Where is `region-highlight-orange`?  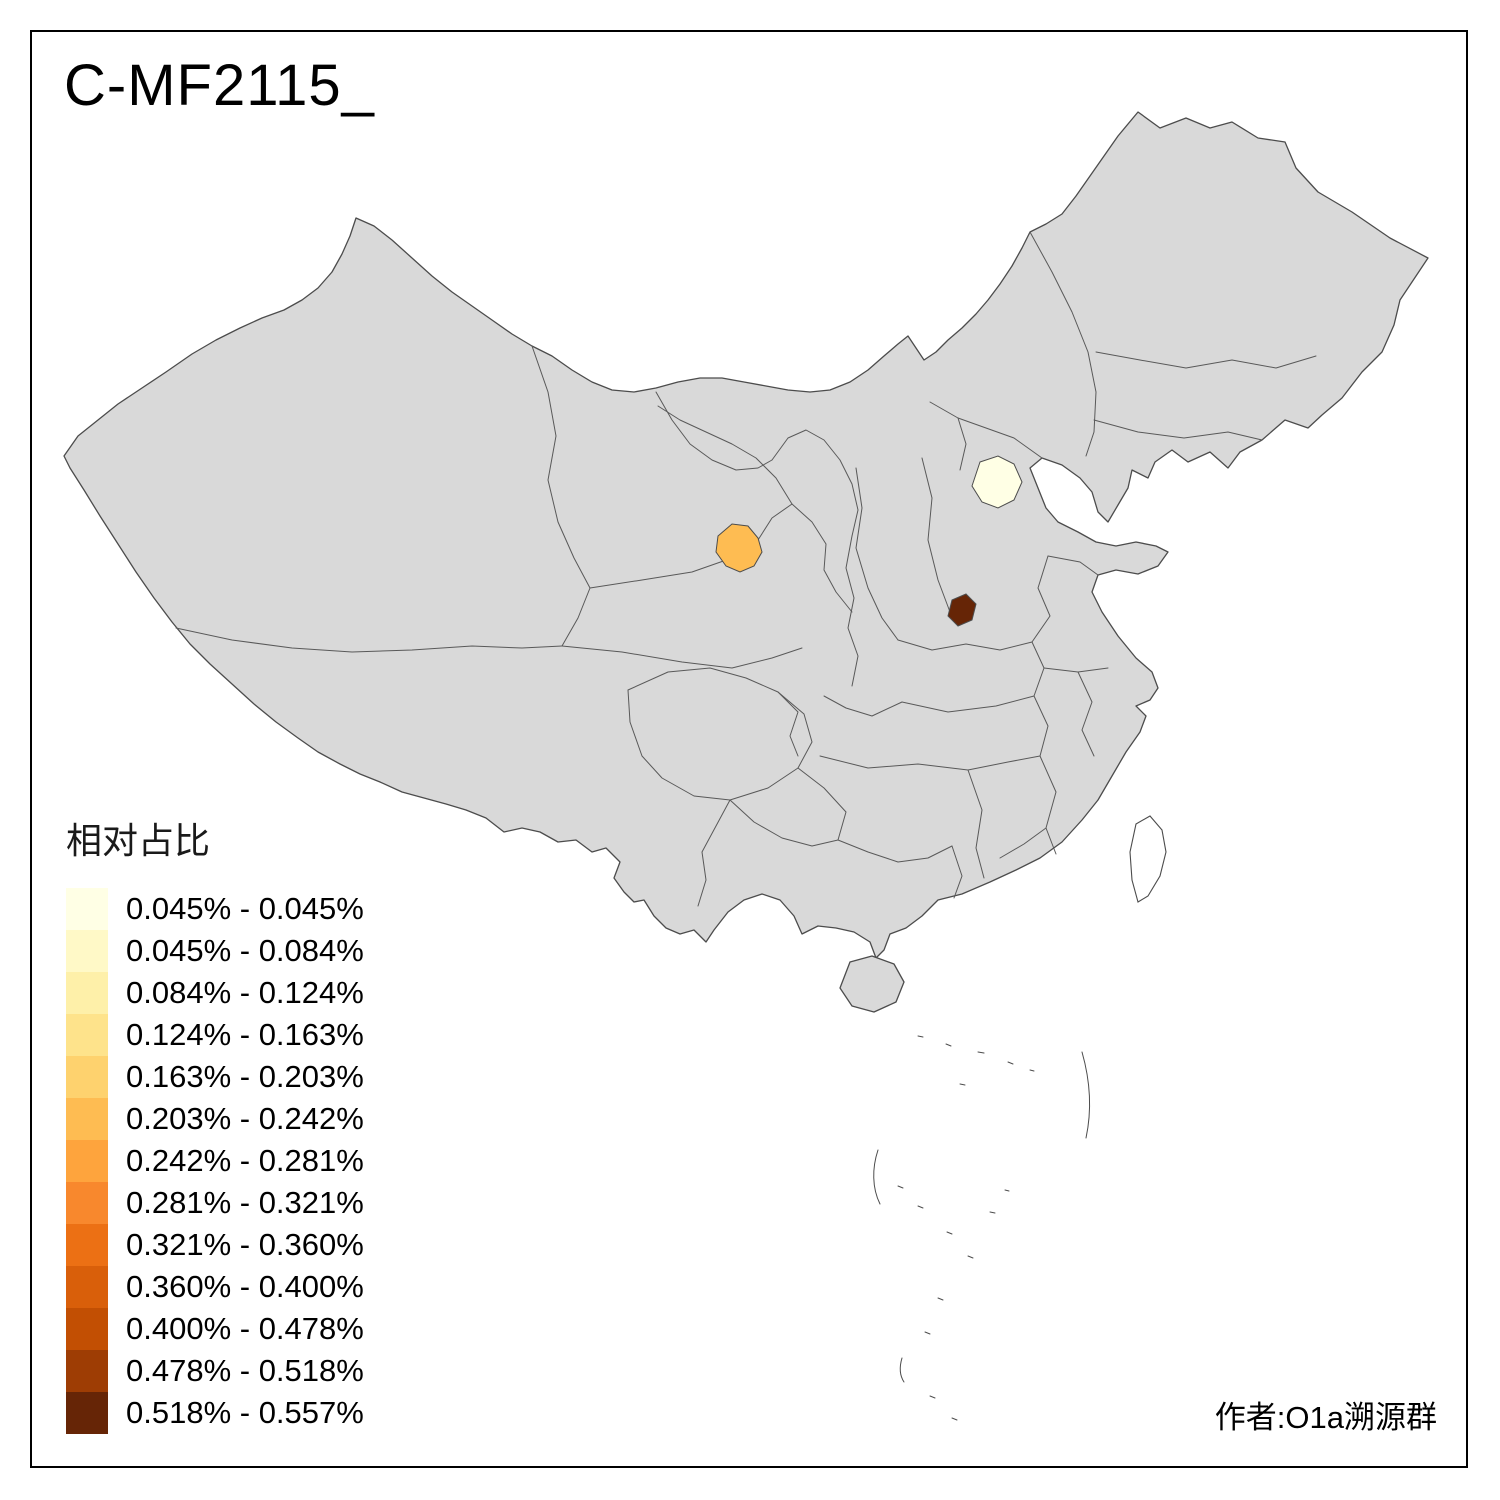 region-highlight-orange is located at coordinates (739, 548).